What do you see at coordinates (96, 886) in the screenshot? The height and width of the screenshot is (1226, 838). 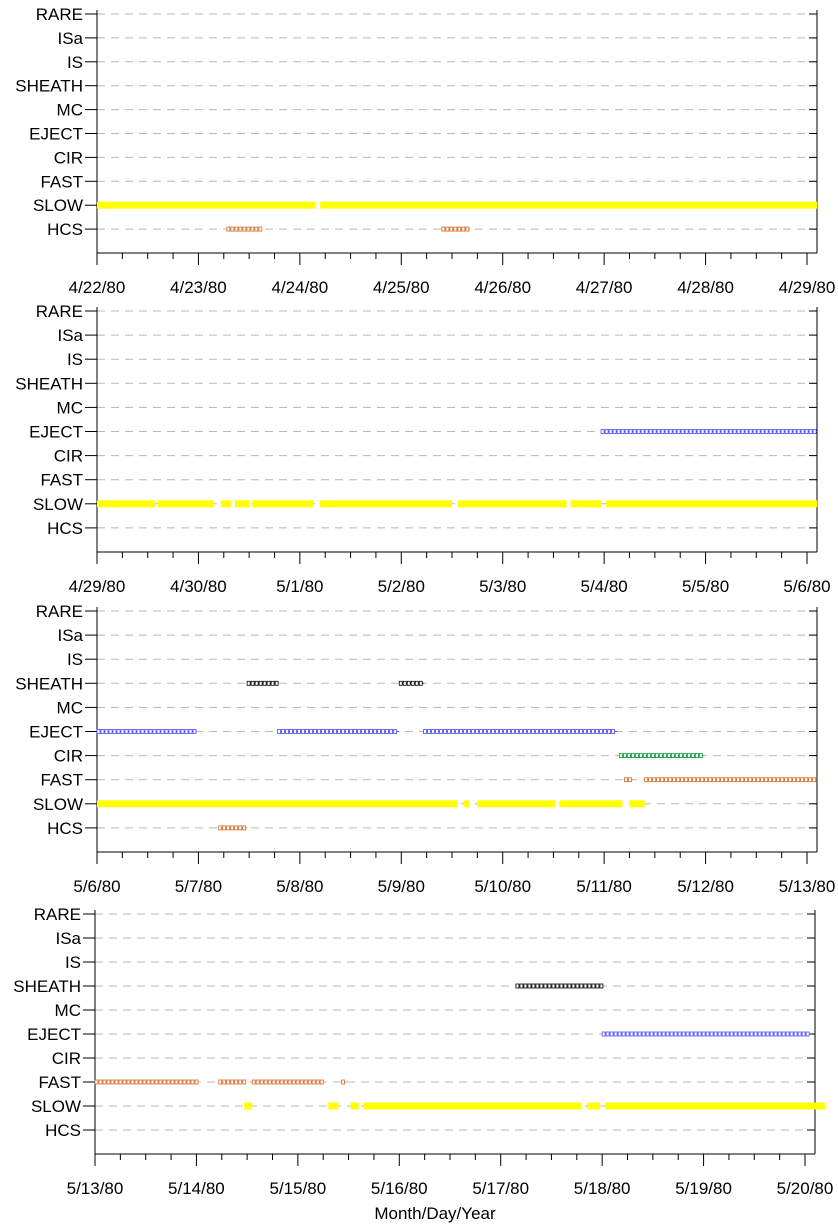 I see `x-tick-label: 5/6/80` at bounding box center [96, 886].